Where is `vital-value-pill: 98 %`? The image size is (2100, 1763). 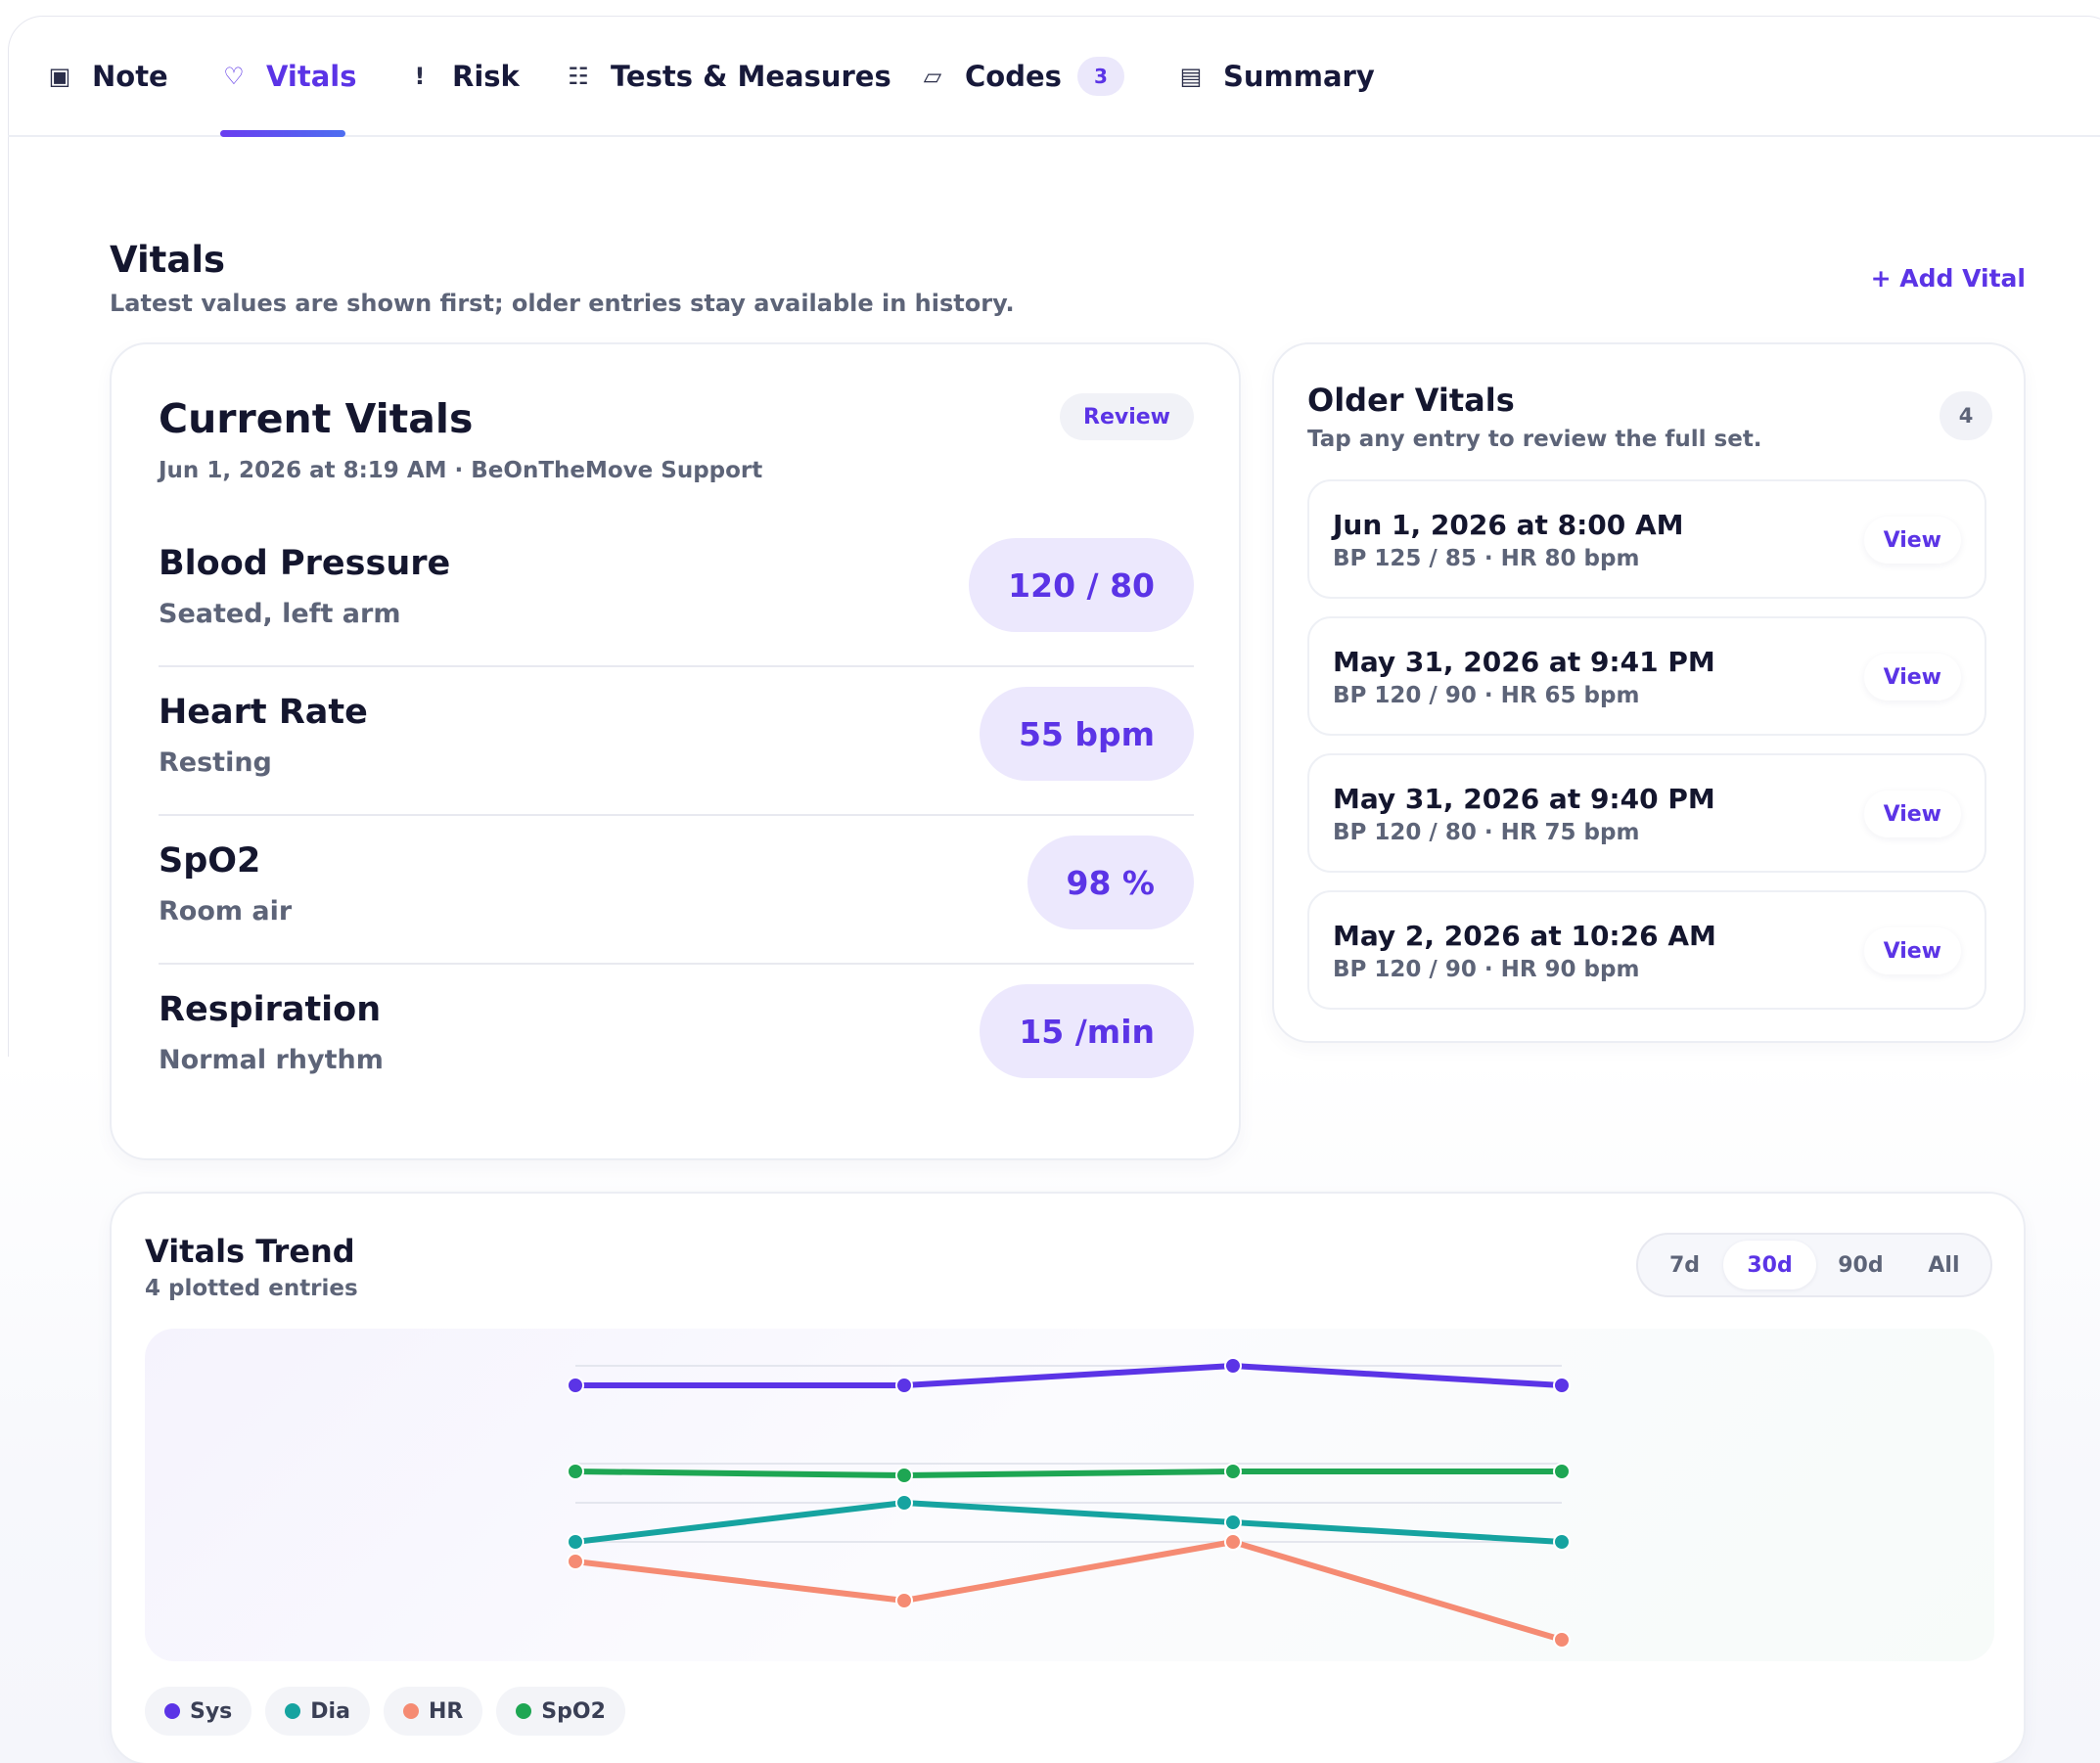
vital-value-pill: 98 % is located at coordinates (1110, 882).